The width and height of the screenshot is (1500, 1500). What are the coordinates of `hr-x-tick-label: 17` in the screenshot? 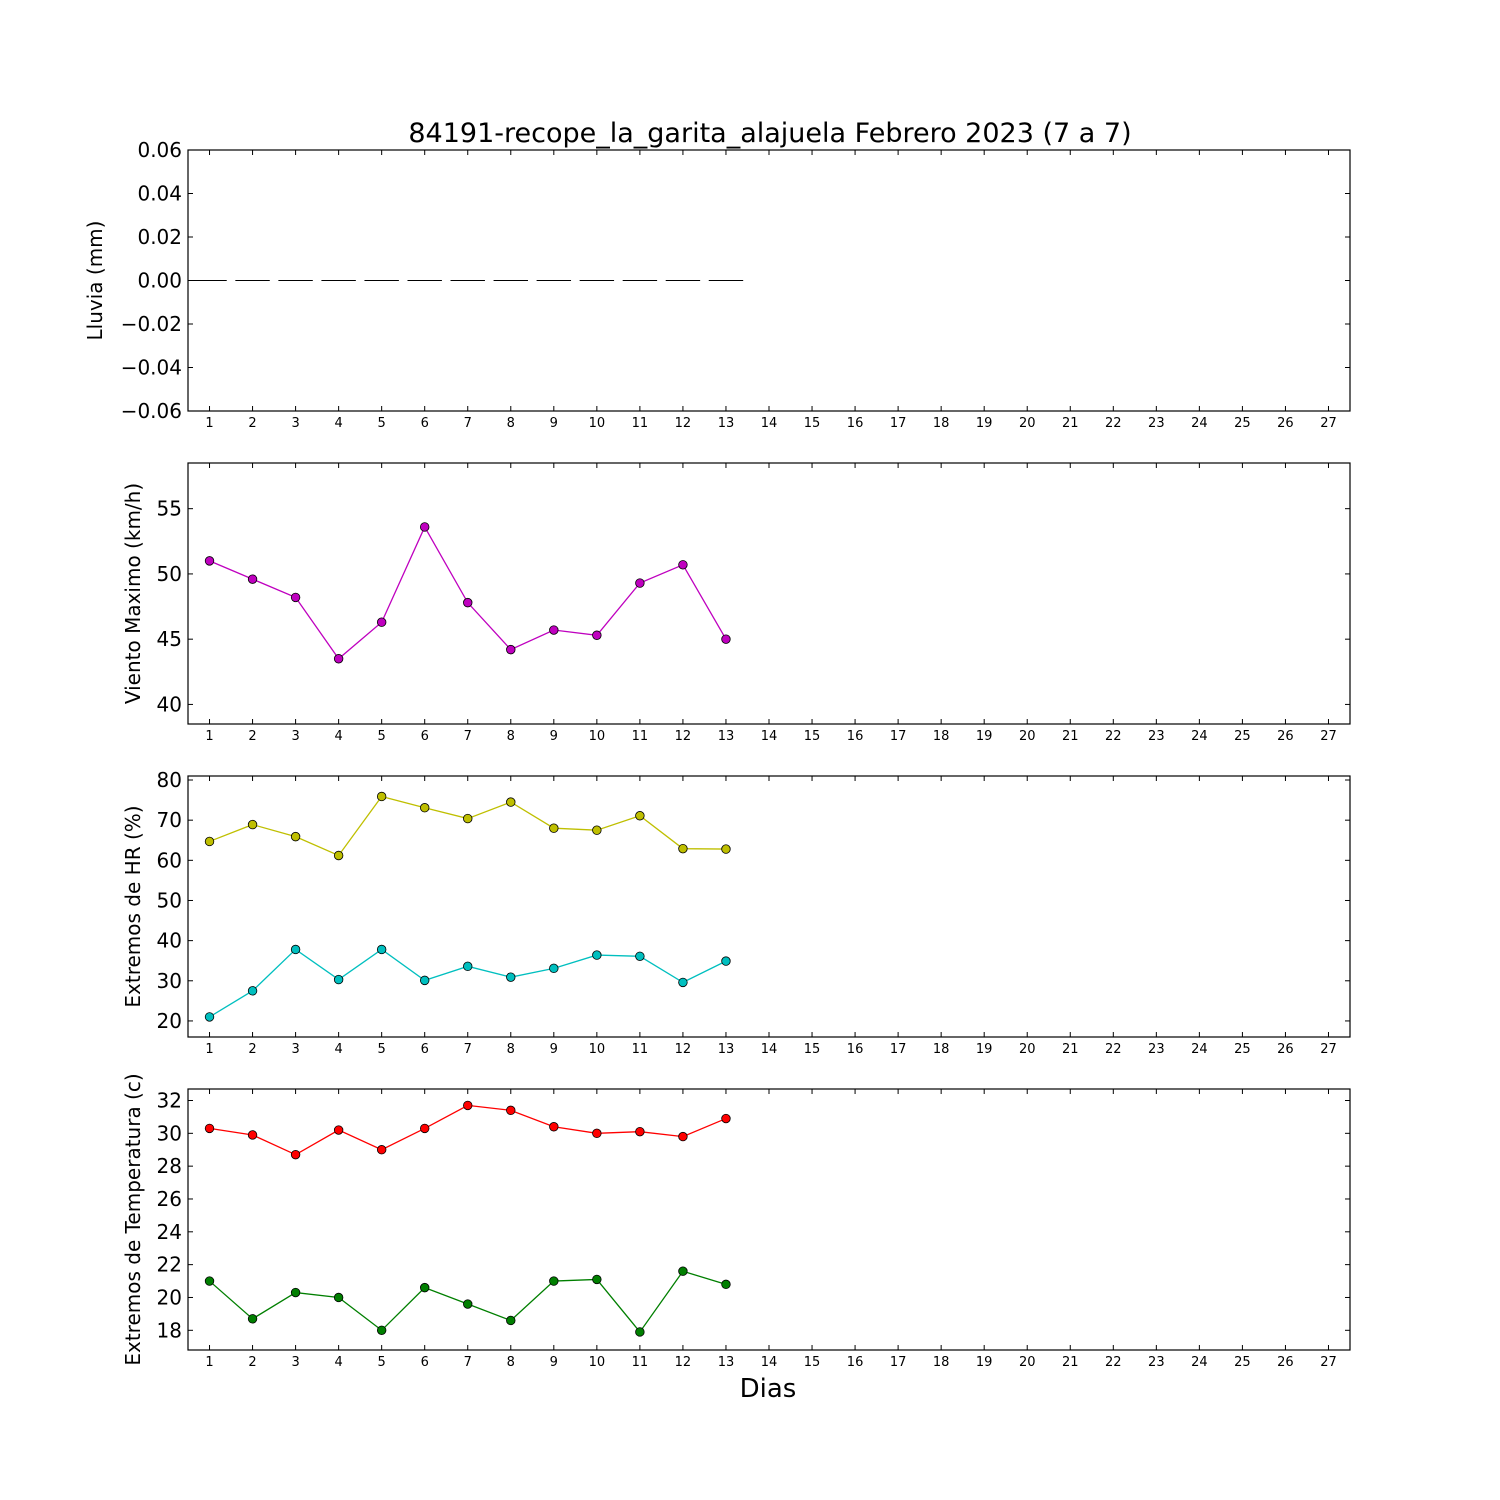 It's located at (898, 1049).